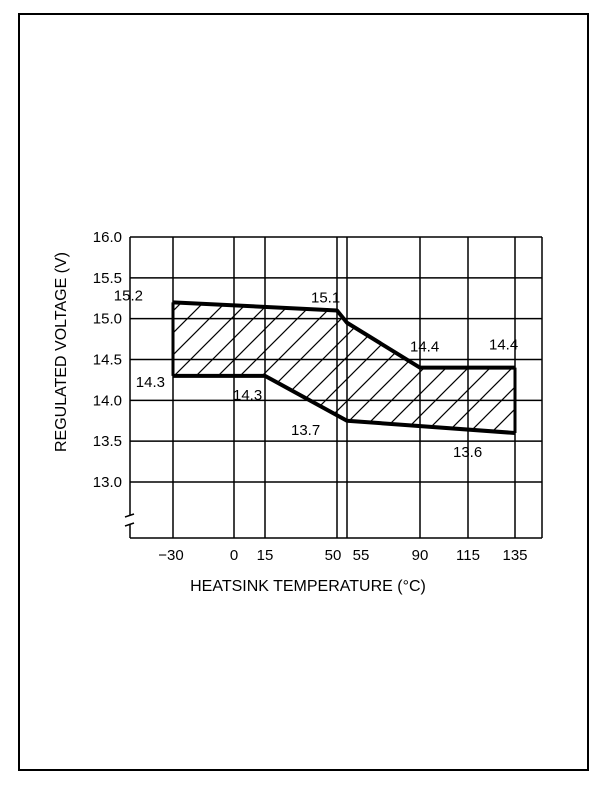  I want to click on data-value-label: 15.1, so click(325, 298).